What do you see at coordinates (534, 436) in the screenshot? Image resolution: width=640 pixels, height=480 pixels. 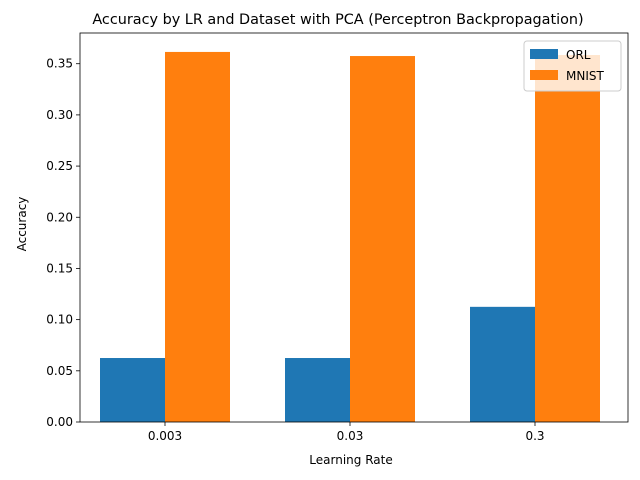 I see `x-tick-label: 0.3` at bounding box center [534, 436].